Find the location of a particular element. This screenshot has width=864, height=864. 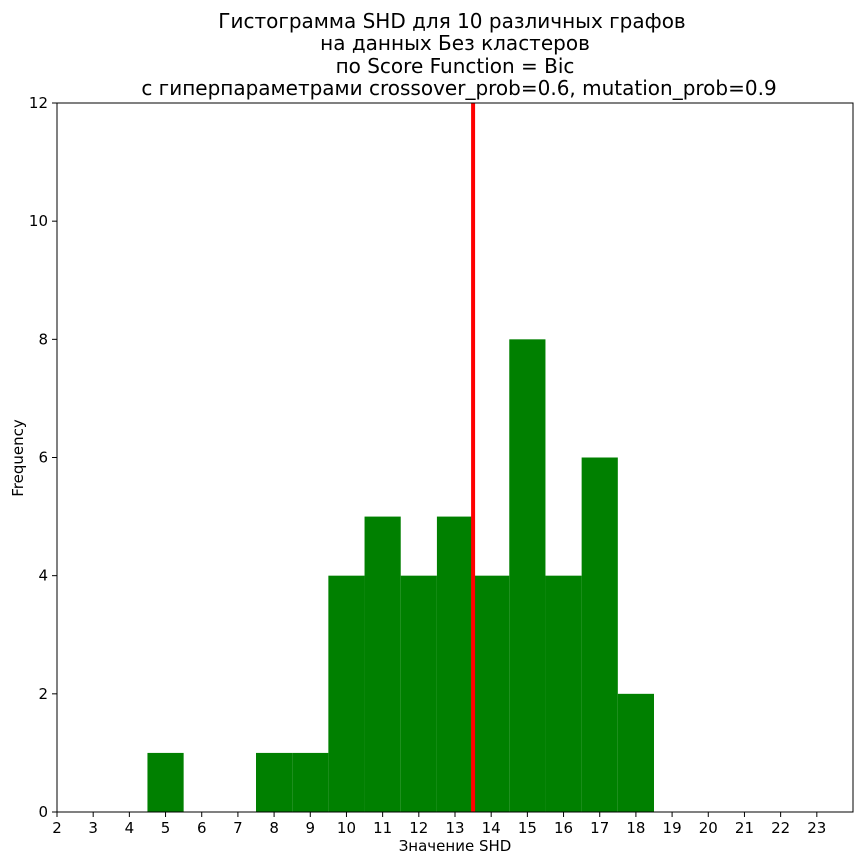

x-tick-label-11: 11 is located at coordinates (382, 828).